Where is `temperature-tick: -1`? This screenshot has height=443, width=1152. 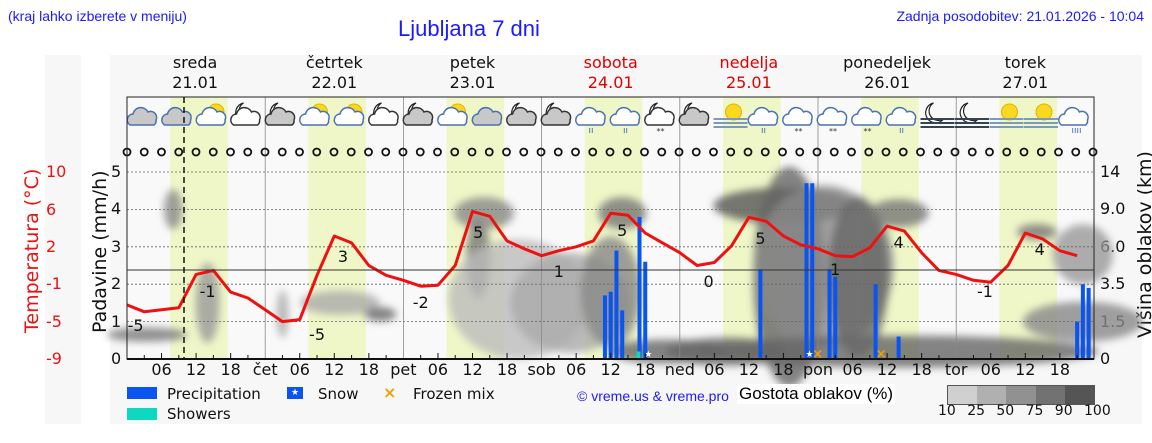 temperature-tick: -1 is located at coordinates (54, 283).